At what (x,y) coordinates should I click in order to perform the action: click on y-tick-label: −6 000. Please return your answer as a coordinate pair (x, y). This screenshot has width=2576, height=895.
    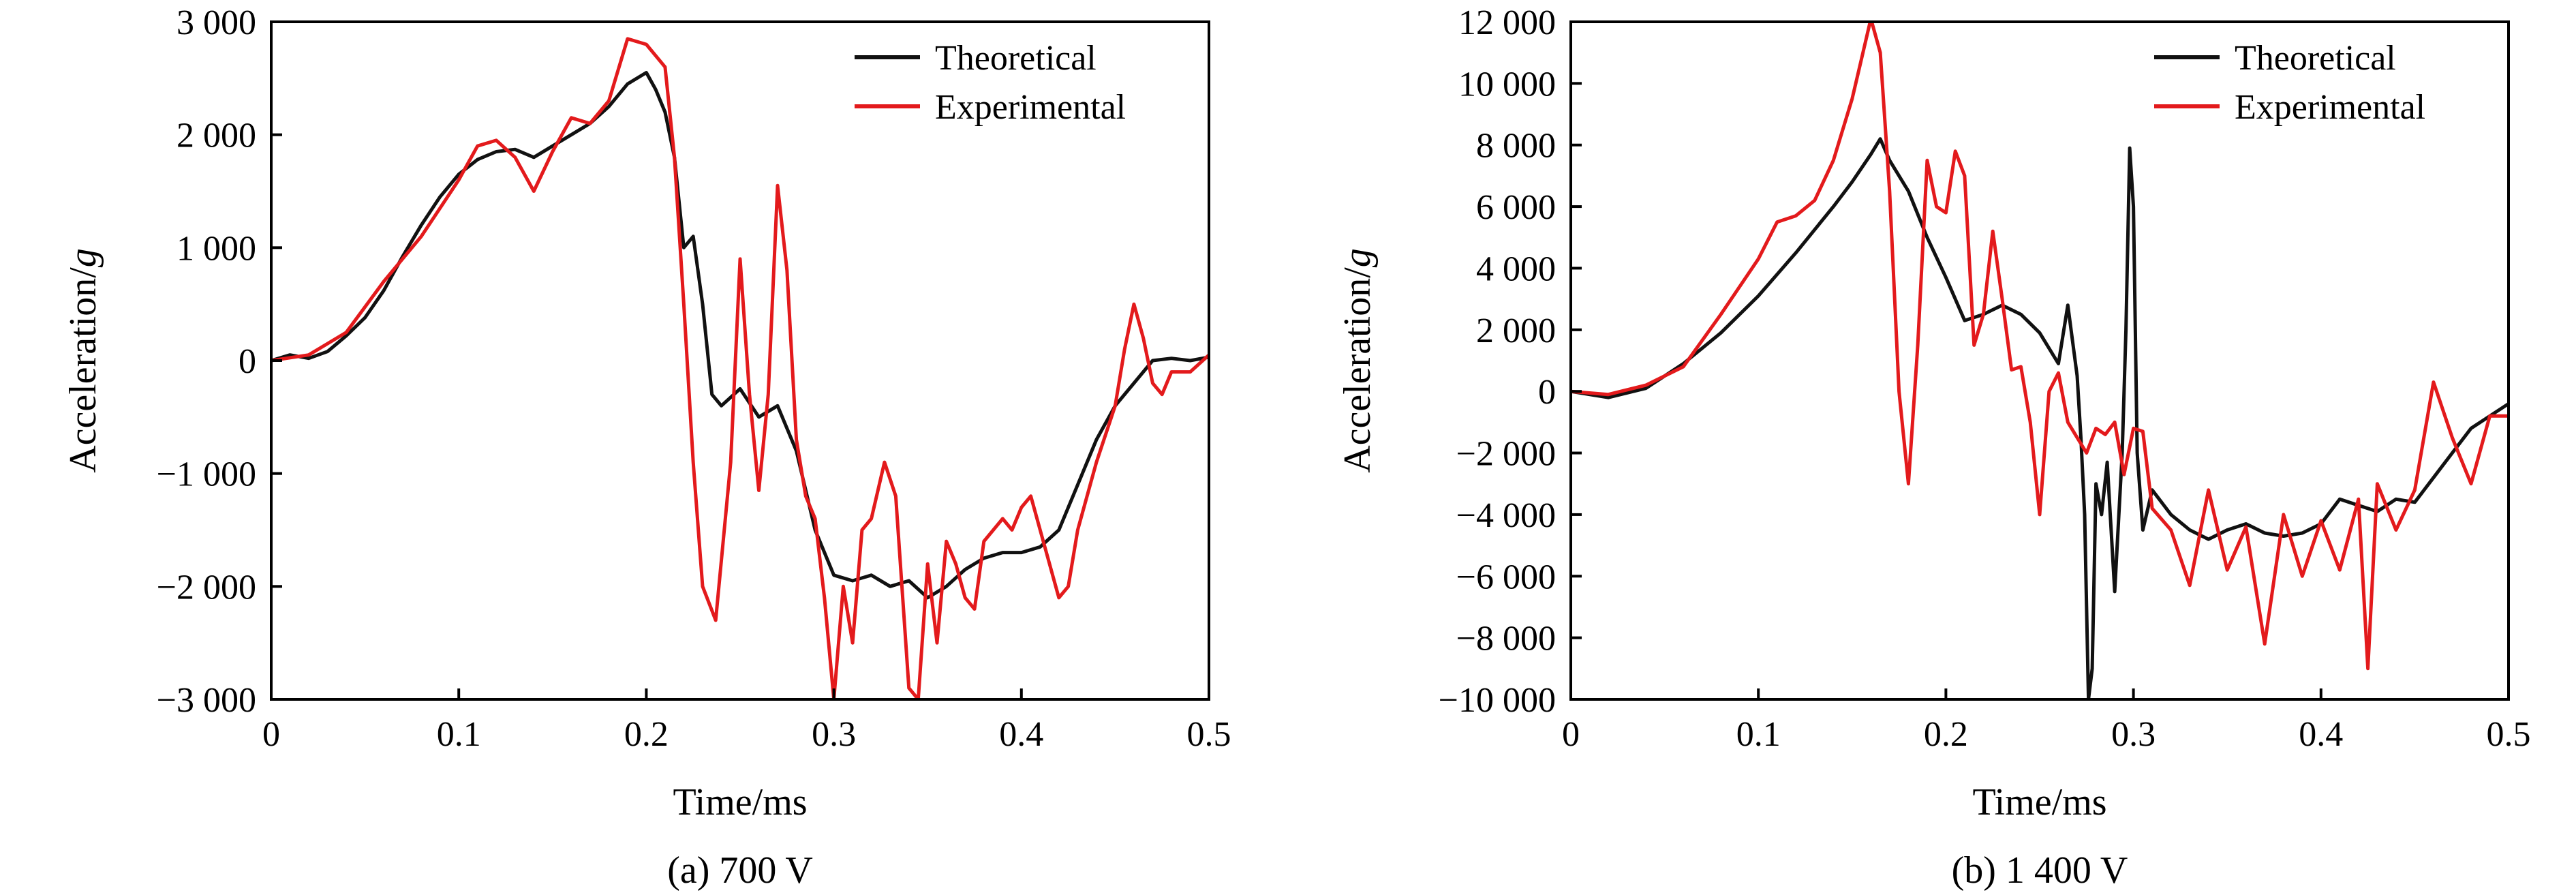
    Looking at the image, I should click on (1506, 577).